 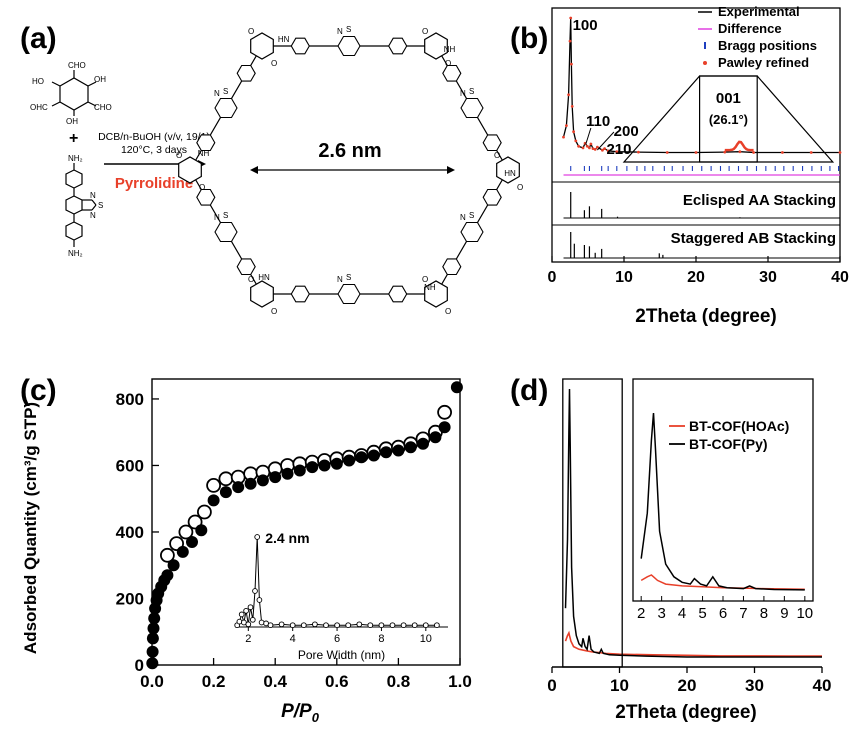 I want to click on inset-x-tick-label: 9, so click(x=784, y=613).